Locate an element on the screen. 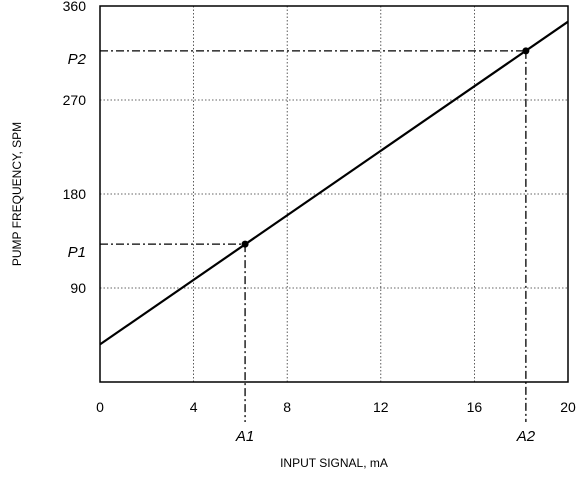  y-point-label: P1 is located at coordinates (77, 252).